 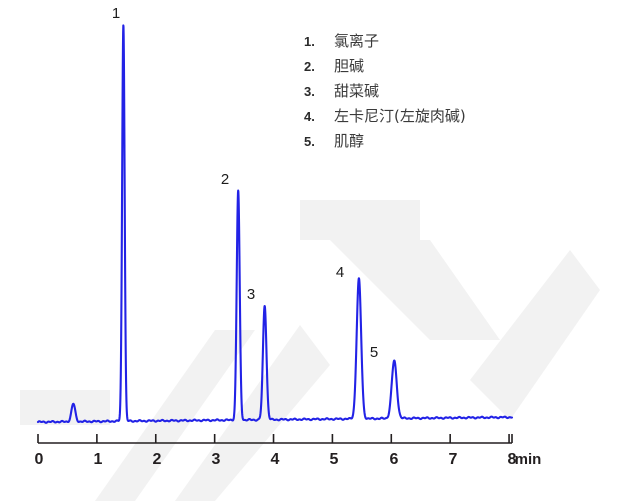 I want to click on legend-name-3: 甜菜碱, so click(x=357, y=91).